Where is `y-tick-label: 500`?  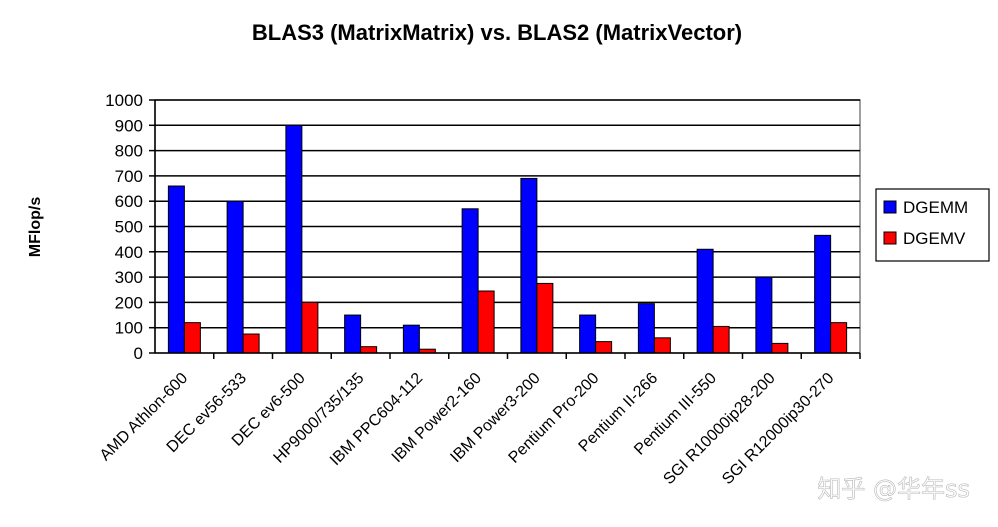
y-tick-label: 500 is located at coordinates (129, 227).